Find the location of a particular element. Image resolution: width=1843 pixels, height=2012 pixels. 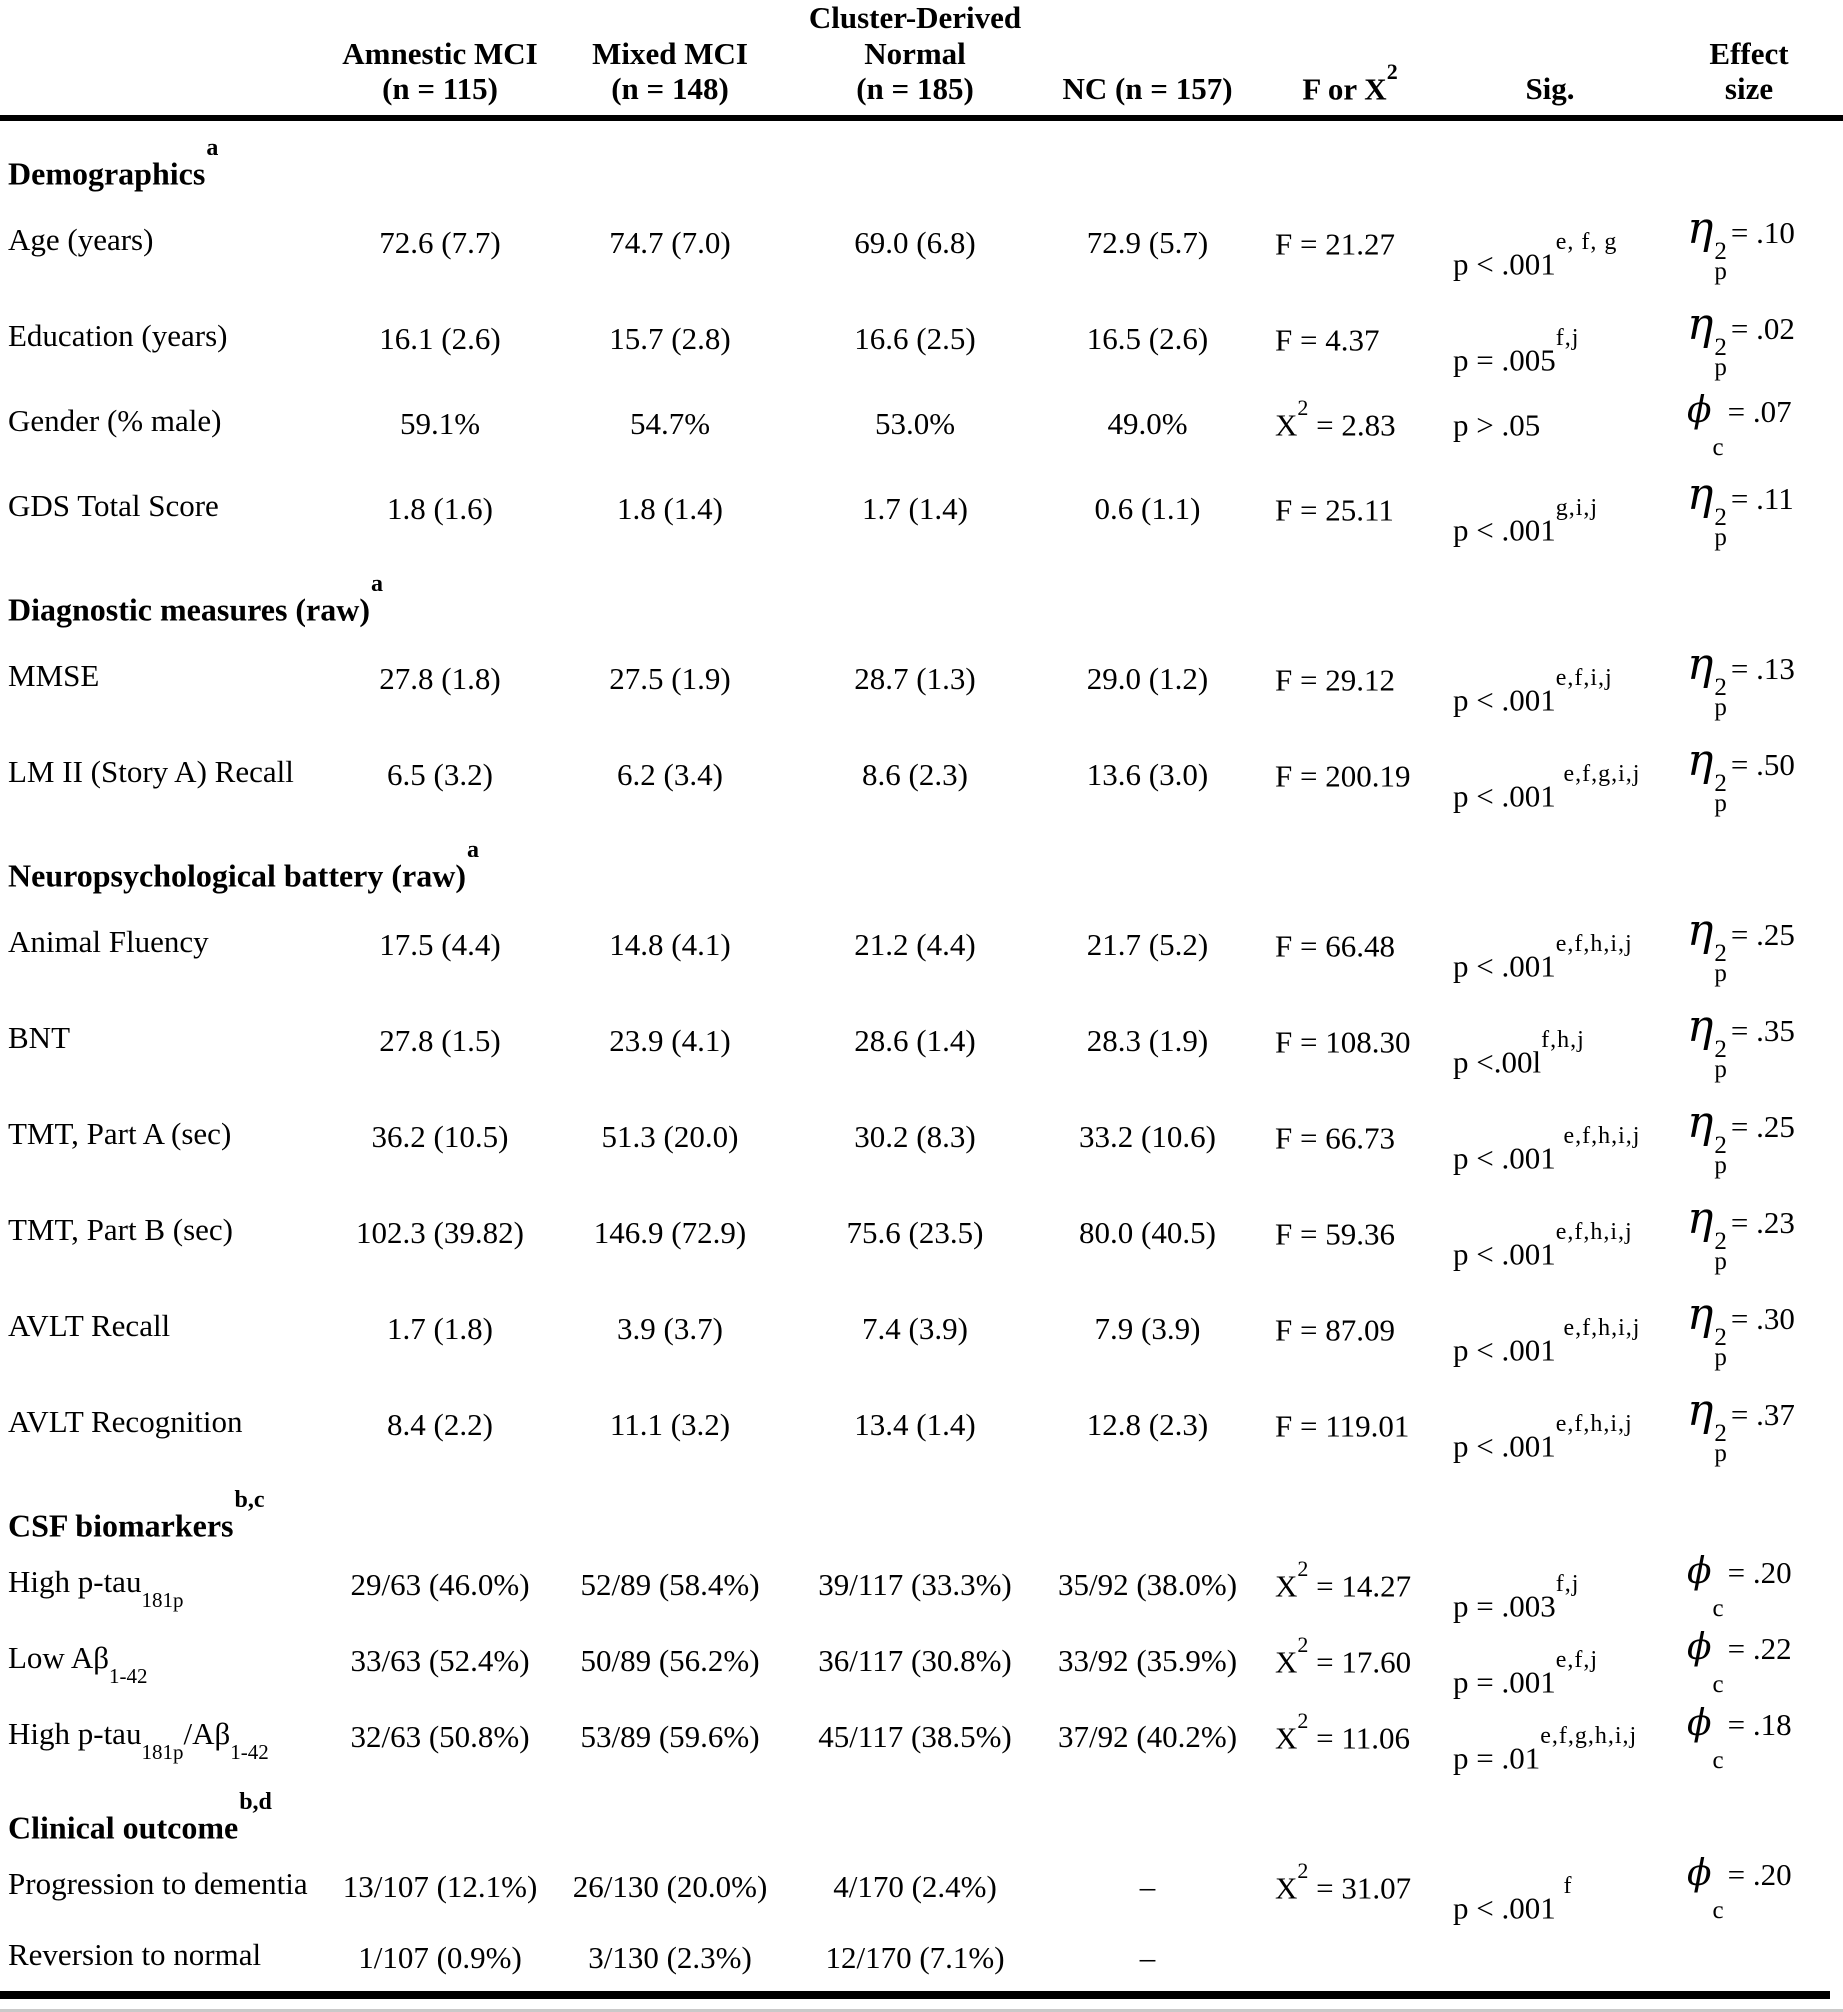

header-effect-size: Effect size is located at coordinates (1749, 71).